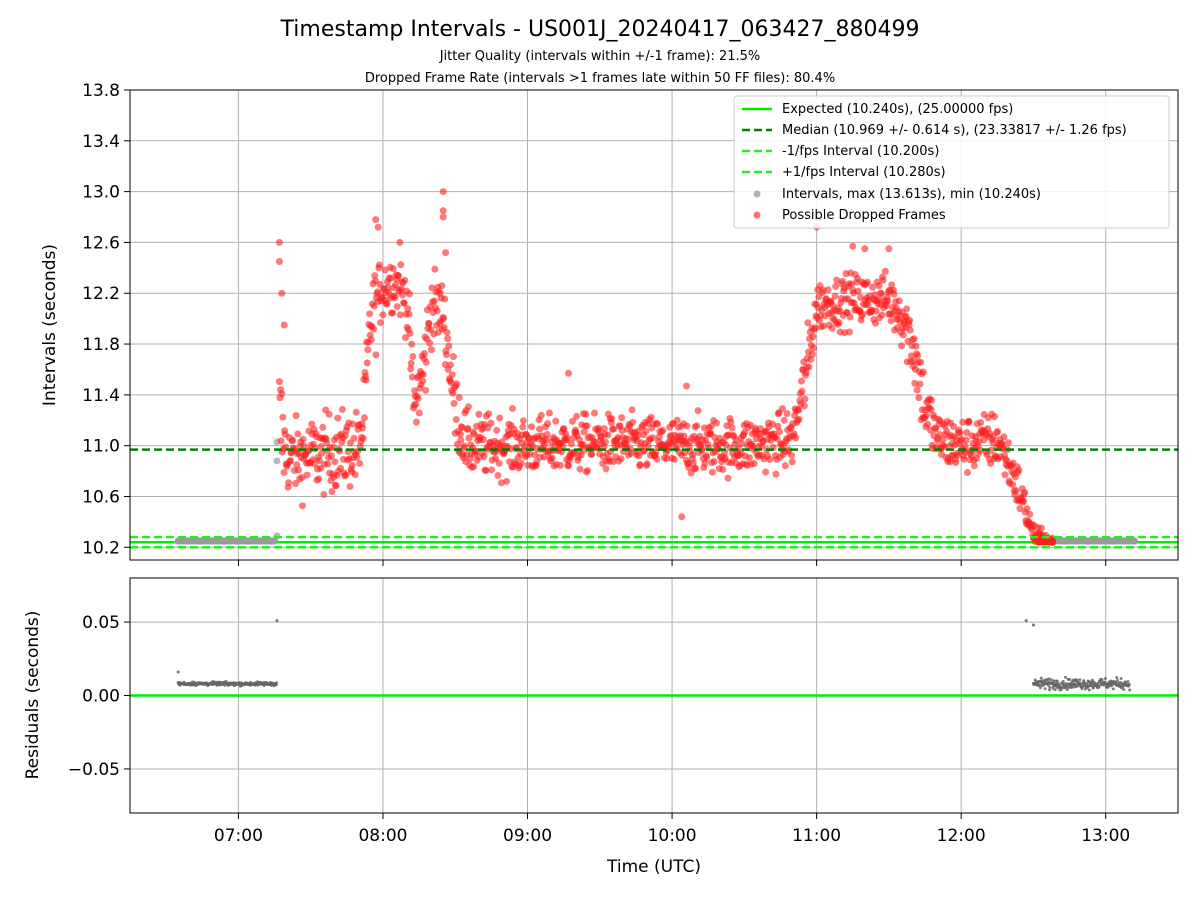 The width and height of the screenshot is (1200, 900). Describe the element at coordinates (897, 109) in the screenshot. I see `legend-expected-label: Expected (10.240s), (25.00000 fps)` at that location.